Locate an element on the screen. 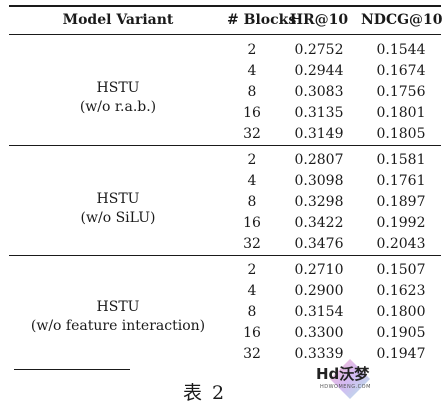 This screenshot has height=406, width=444. hr-cell: 0.2944 is located at coordinates (319, 71).